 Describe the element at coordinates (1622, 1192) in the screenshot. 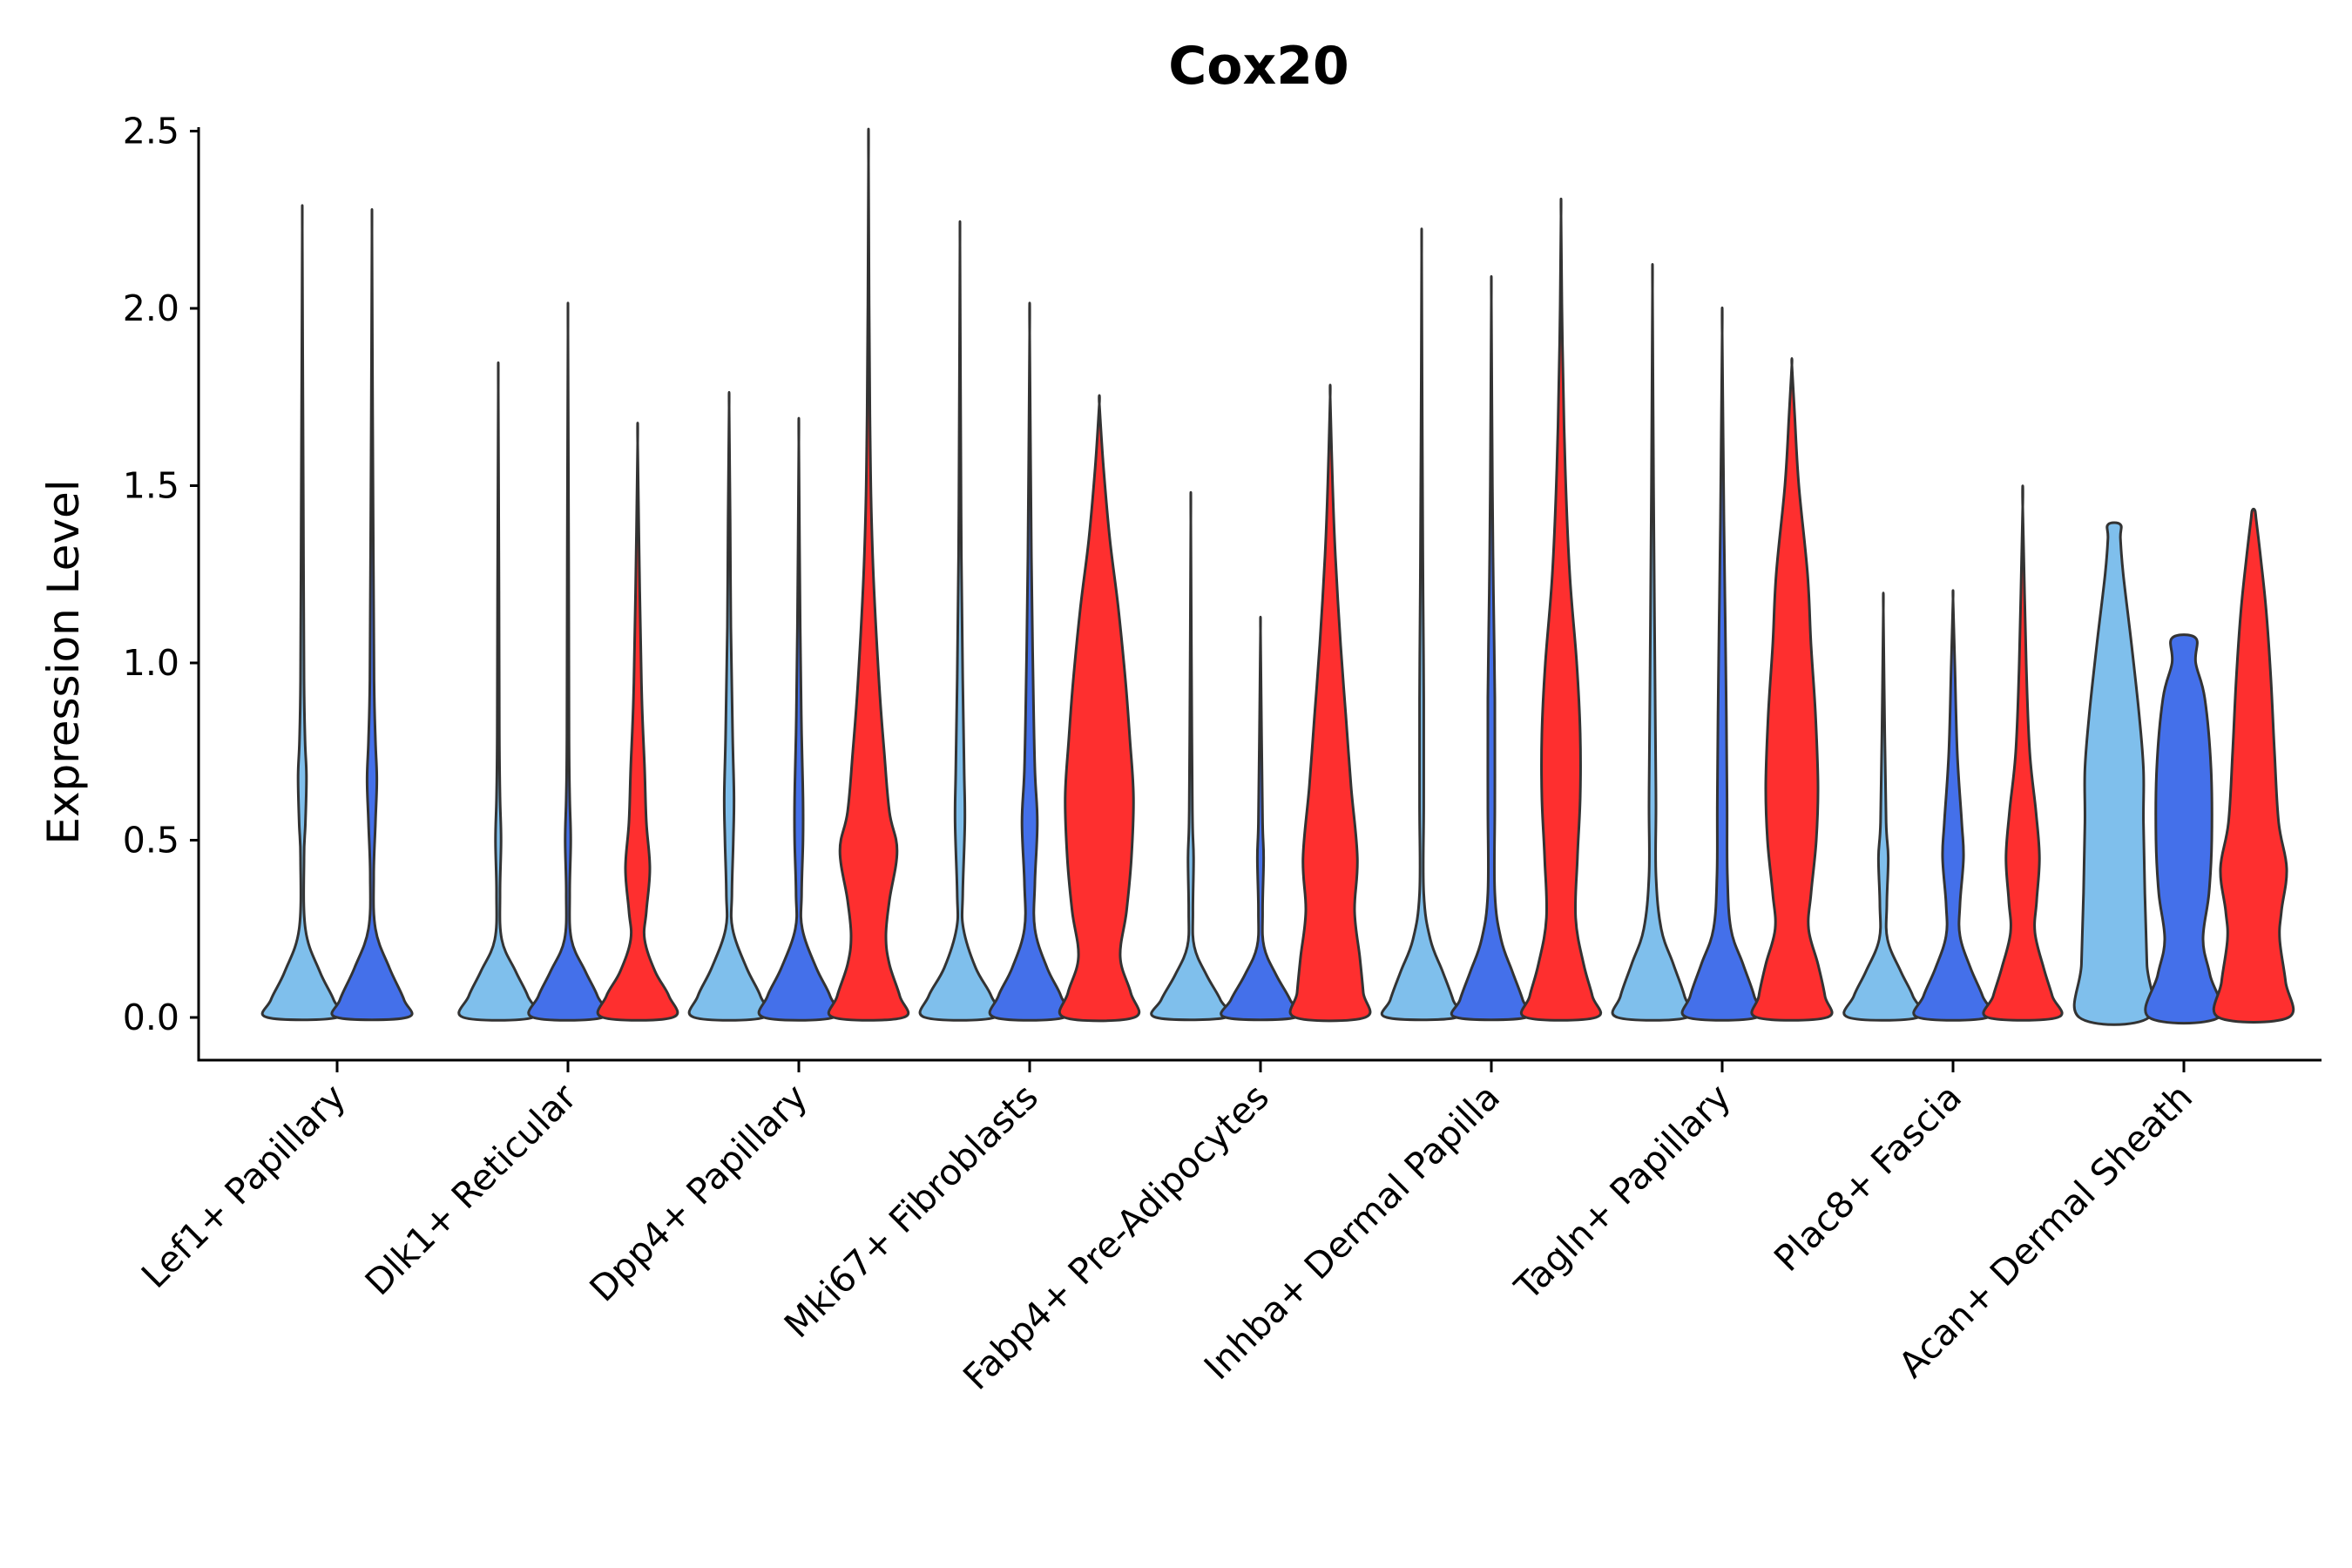

I see `x-tick-label: Tagln+ Papillary` at that location.